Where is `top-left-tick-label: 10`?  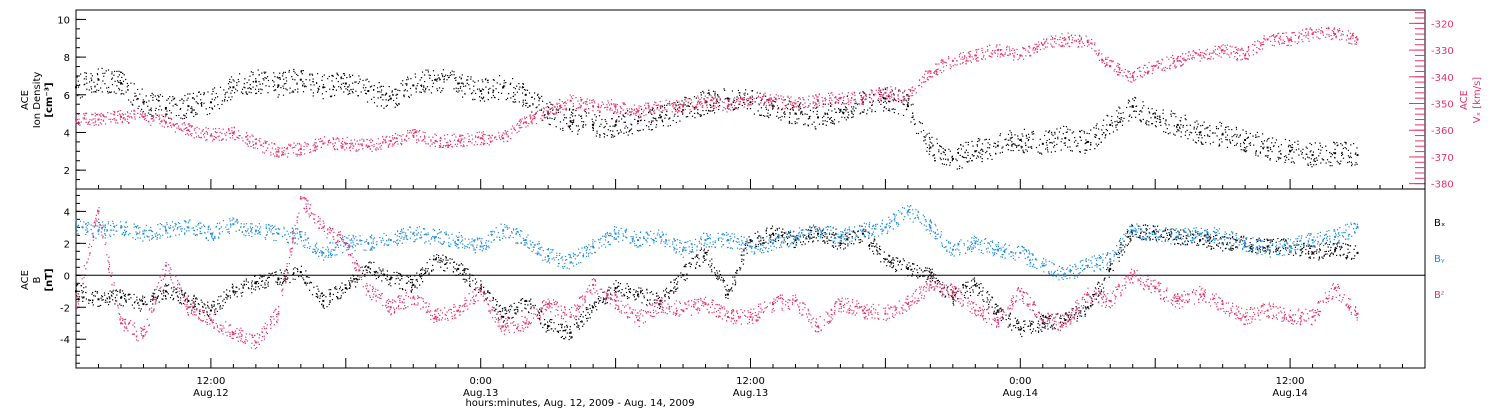
top-left-tick-label: 10 is located at coordinates (63, 20).